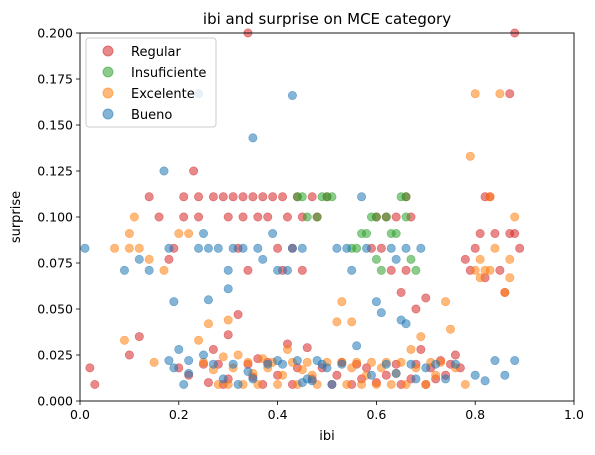  I want to click on legend-label: Insuficiente, so click(168, 73).